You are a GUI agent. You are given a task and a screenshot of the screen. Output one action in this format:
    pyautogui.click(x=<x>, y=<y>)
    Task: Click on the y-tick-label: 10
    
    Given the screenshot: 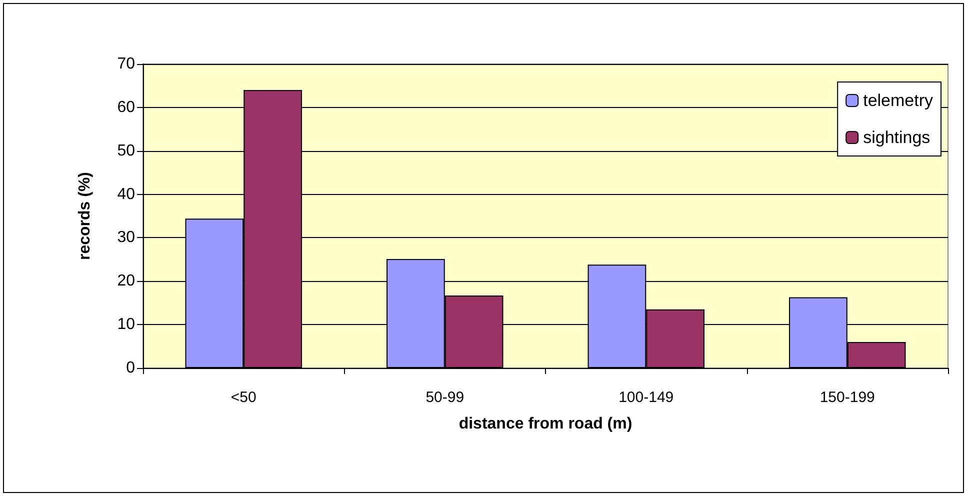 What is the action you would take?
    pyautogui.click(x=126, y=325)
    